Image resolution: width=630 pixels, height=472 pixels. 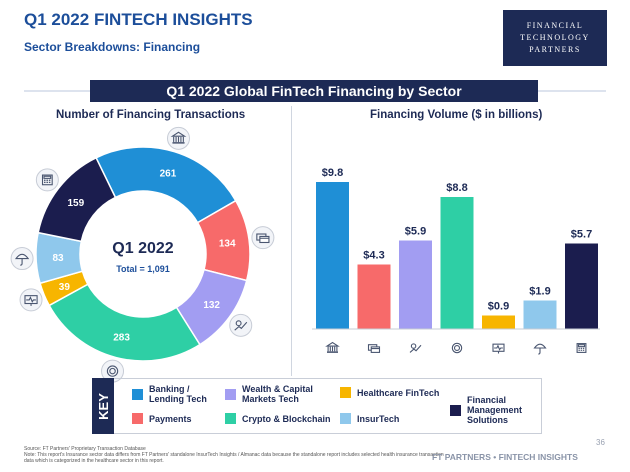 I want to click on legend-item-healthcare: Healthcare FinTech, so click(x=395, y=392).